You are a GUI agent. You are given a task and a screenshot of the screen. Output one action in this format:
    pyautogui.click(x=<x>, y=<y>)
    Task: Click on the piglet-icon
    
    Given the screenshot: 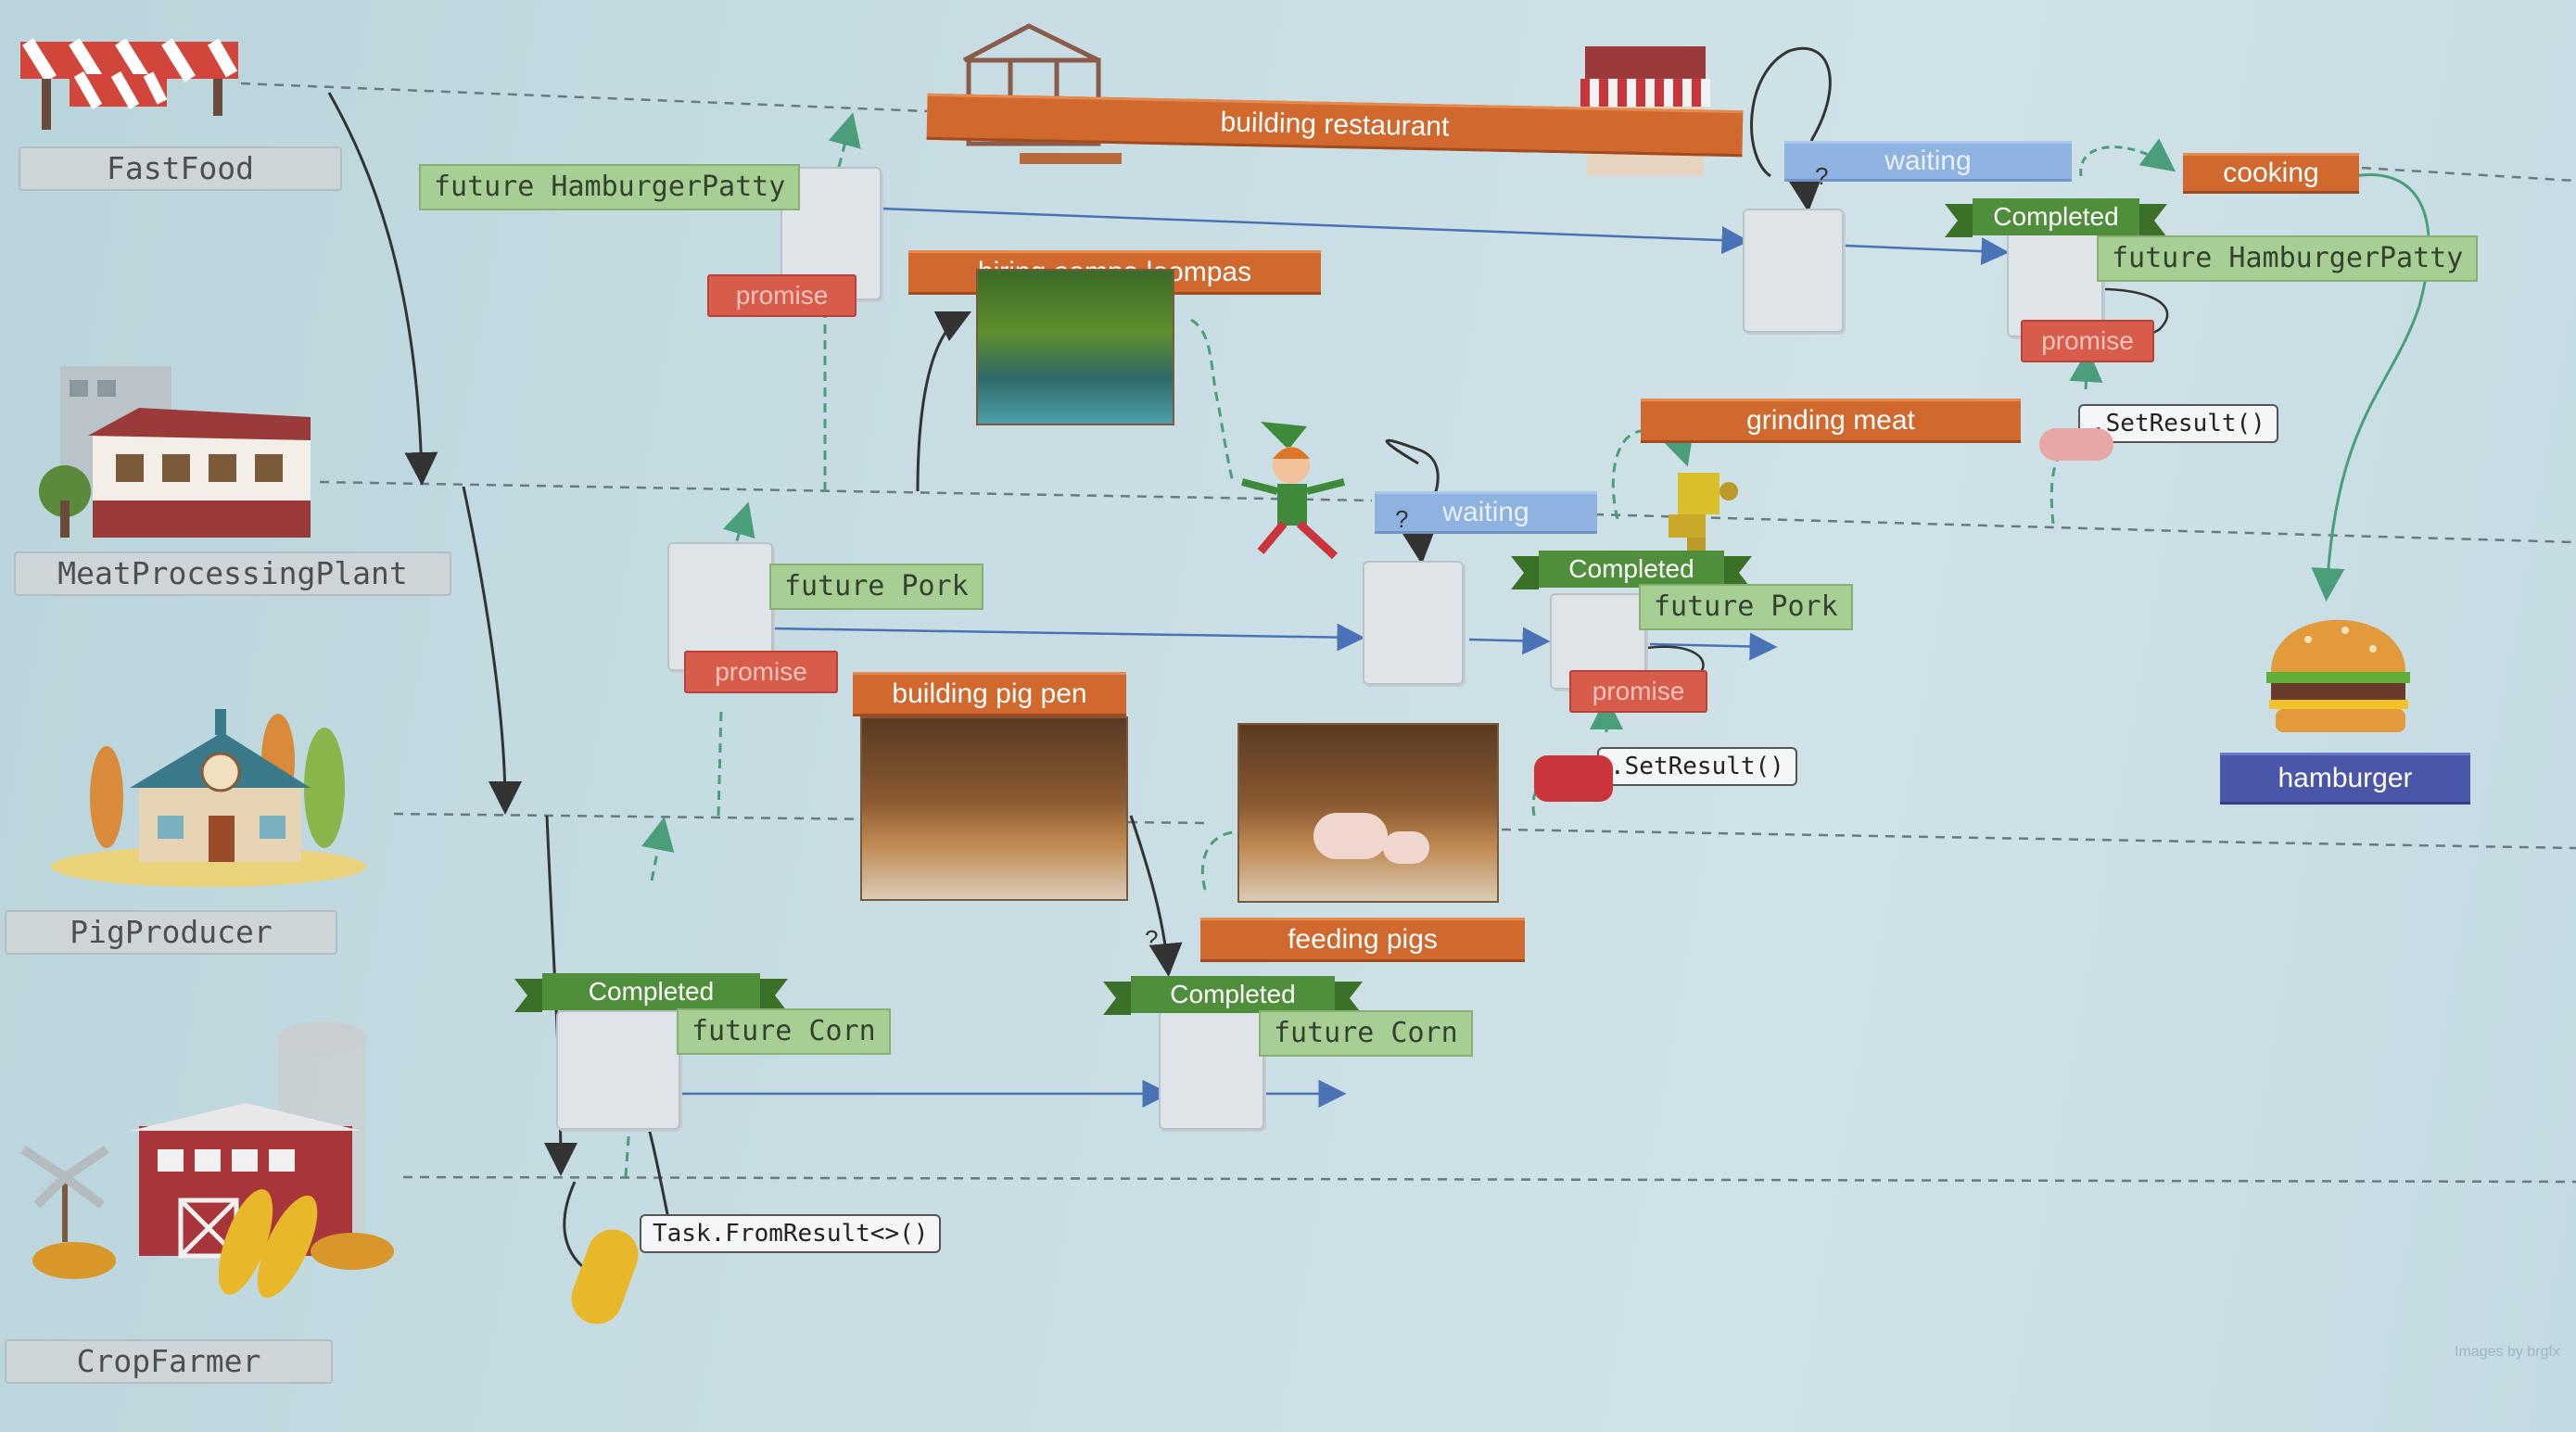 What is the action you would take?
    pyautogui.click(x=1406, y=847)
    